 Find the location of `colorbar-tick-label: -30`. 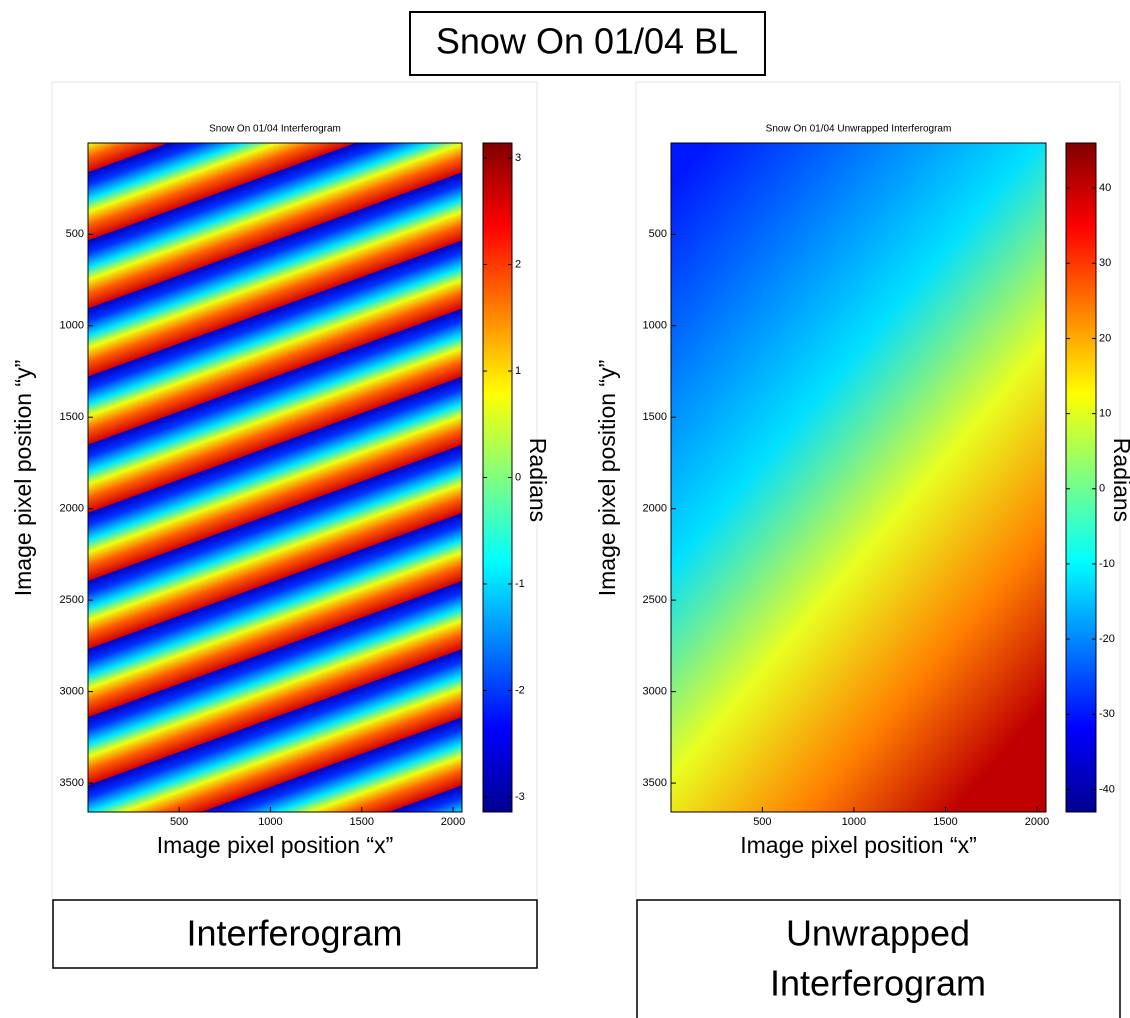

colorbar-tick-label: -30 is located at coordinates (1107, 714).